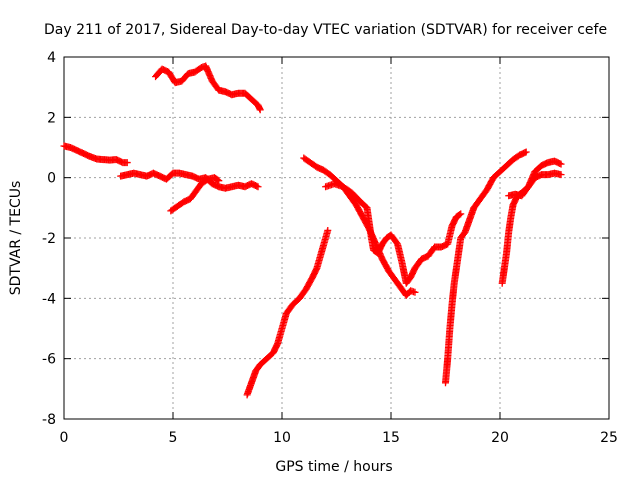  What do you see at coordinates (339, 438) in the screenshot?
I see `x-tick-labels: 0 5 10 15 20 25` at bounding box center [339, 438].